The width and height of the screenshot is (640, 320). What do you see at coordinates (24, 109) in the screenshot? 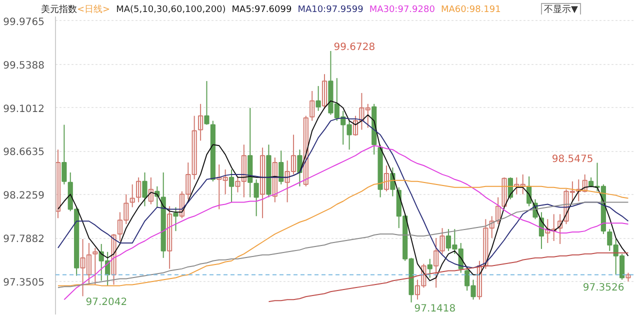
I see `y-tick-label: 99.1012` at bounding box center [24, 109].